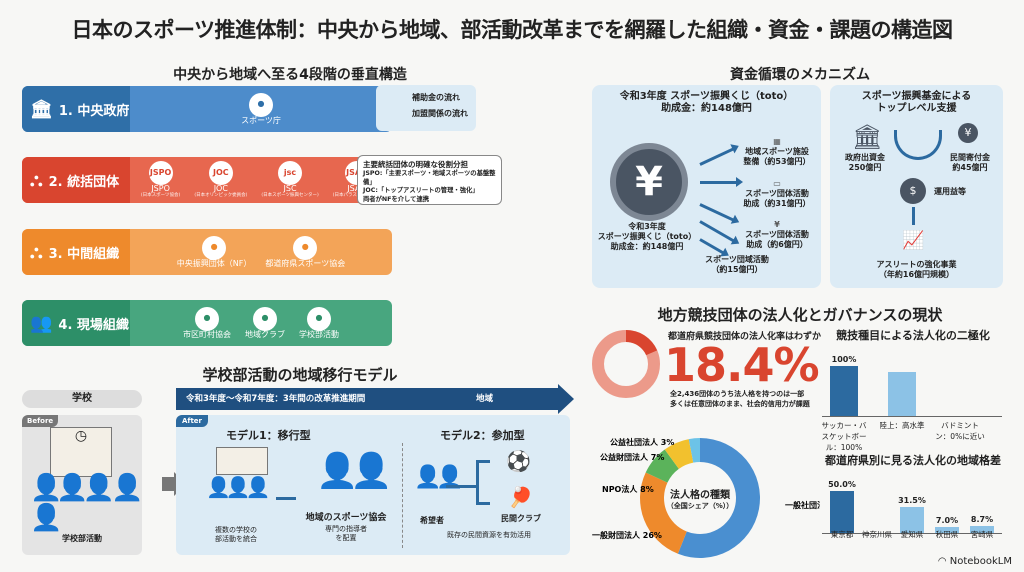 The width and height of the screenshot is (1024, 572). Describe the element at coordinates (207, 323) in the screenshot. I see `org-item: ● 市区町村協会` at that location.